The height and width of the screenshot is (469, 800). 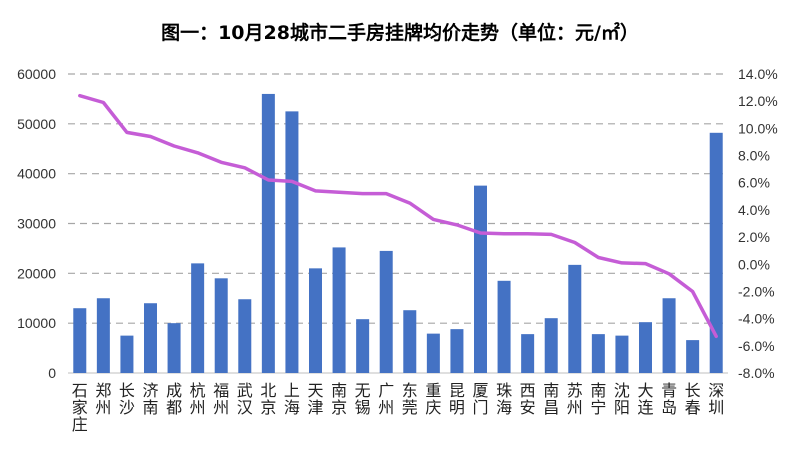 What do you see at coordinates (480, 399) in the screenshot?
I see `category-label: 厦门` at bounding box center [480, 399].